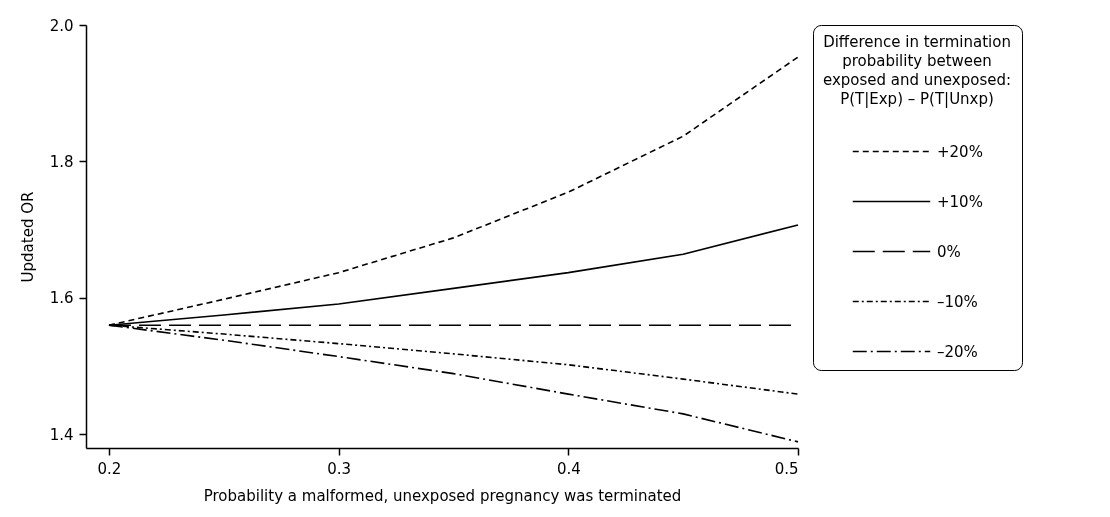 The image size is (1110, 517). What do you see at coordinates (339, 468) in the screenshot?
I see `x-tick-label: 0.3` at bounding box center [339, 468].